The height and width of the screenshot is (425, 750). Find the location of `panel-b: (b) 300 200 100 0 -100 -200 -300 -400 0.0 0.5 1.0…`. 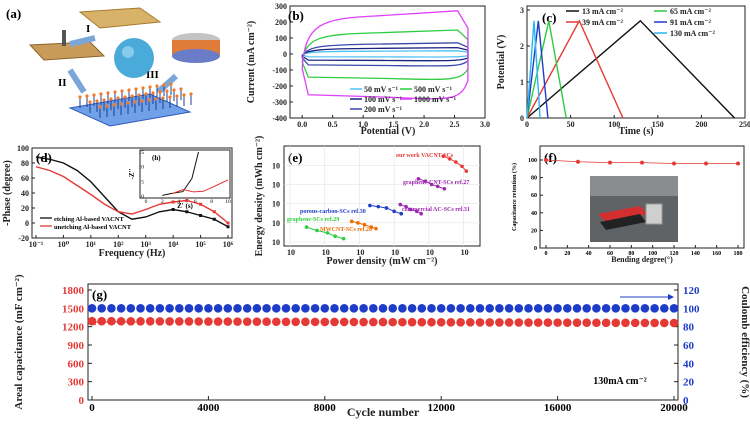

panel-b: (b) 300 200 100 0 -100 -200 -300 -400 0.0 0.5 1.0… is located at coordinates (368, 69).